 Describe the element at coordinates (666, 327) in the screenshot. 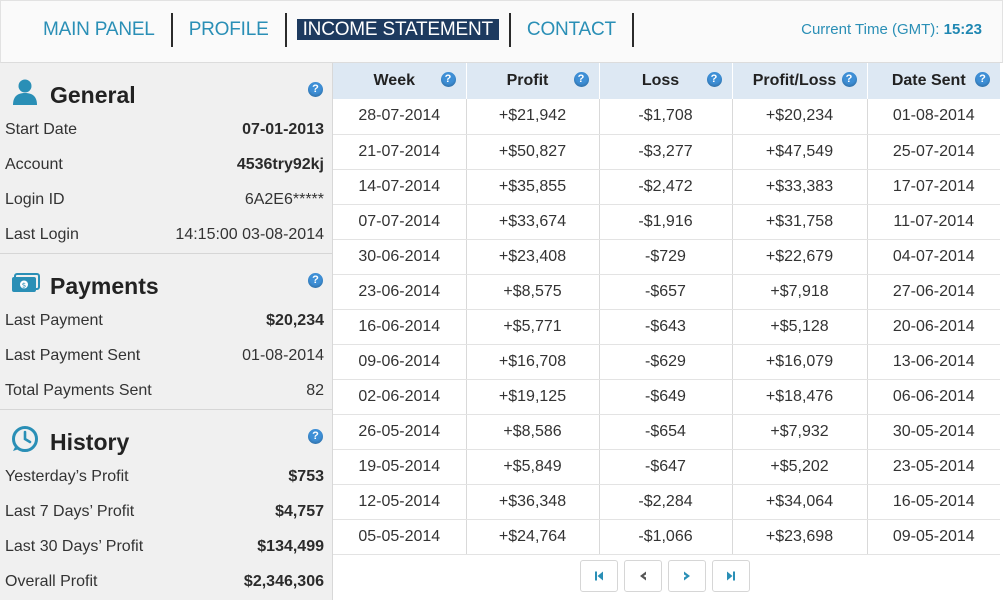

I see `table-row: 16-06-2014 +$5,771 -$643 +$5,128 20-06-2014` at that location.